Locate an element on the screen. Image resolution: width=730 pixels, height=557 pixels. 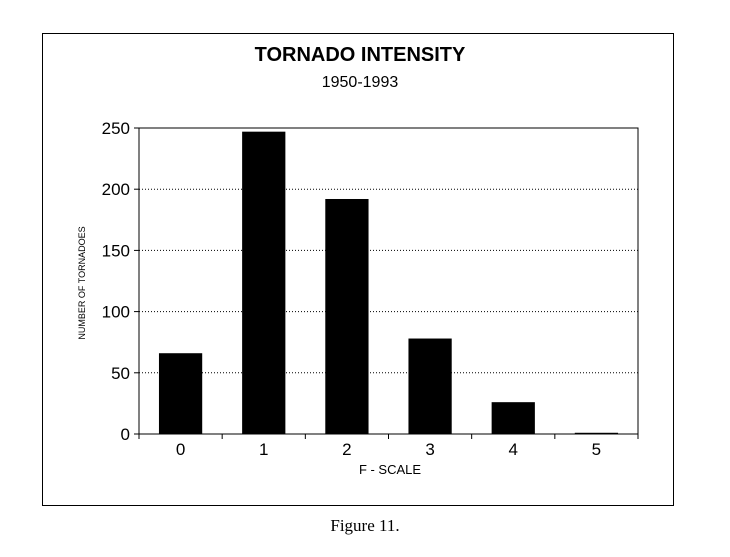
chart-subtitle: 1950-1993 is located at coordinates (360, 82).